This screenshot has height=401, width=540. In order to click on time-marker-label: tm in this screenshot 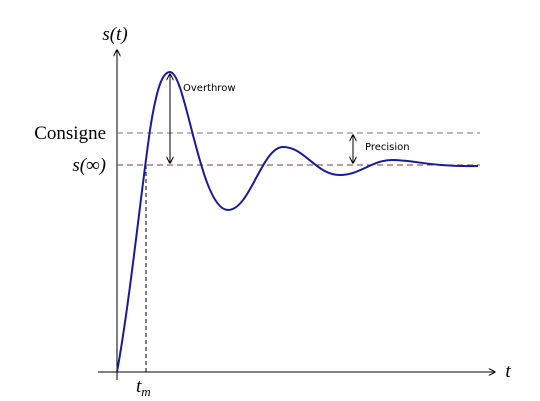, I will do `click(143, 387)`.